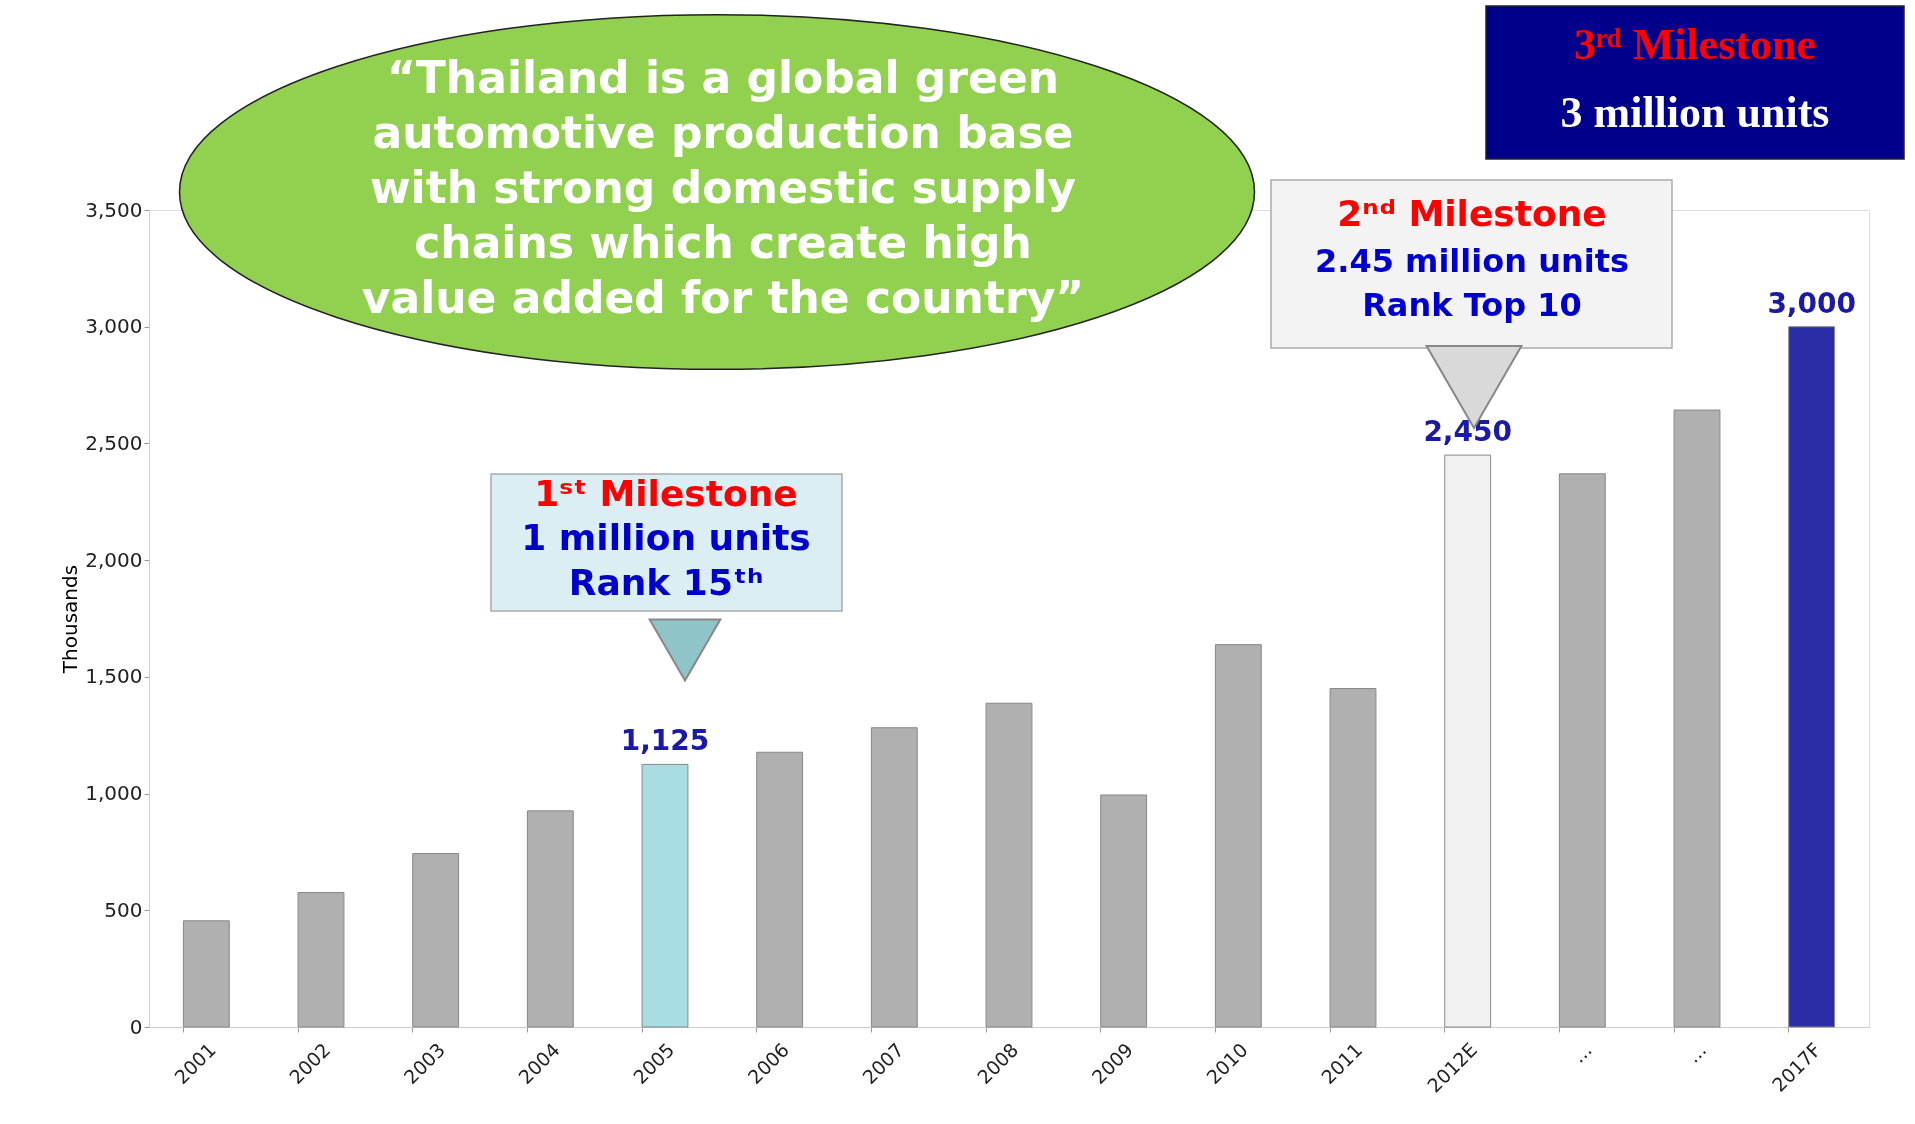 The image size is (1915, 1124). What do you see at coordinates (123, 909) in the screenshot?
I see `y-tick-label: 500` at bounding box center [123, 909].